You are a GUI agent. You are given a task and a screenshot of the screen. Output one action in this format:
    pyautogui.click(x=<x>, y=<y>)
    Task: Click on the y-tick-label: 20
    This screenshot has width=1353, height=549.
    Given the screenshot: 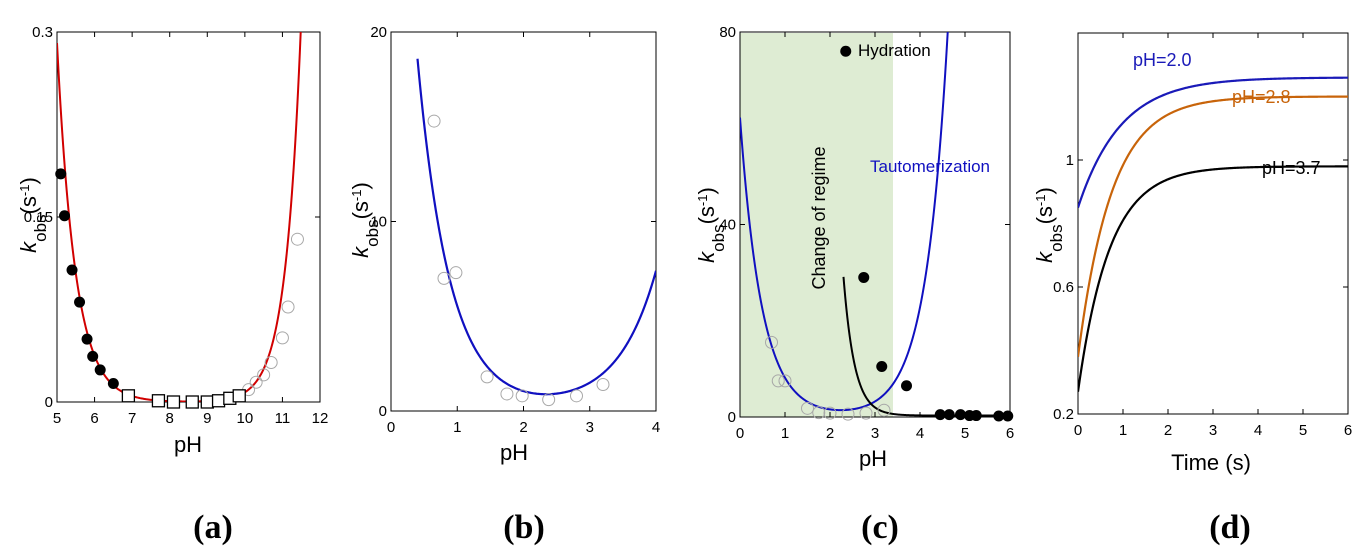 What is the action you would take?
    pyautogui.click(x=378, y=32)
    